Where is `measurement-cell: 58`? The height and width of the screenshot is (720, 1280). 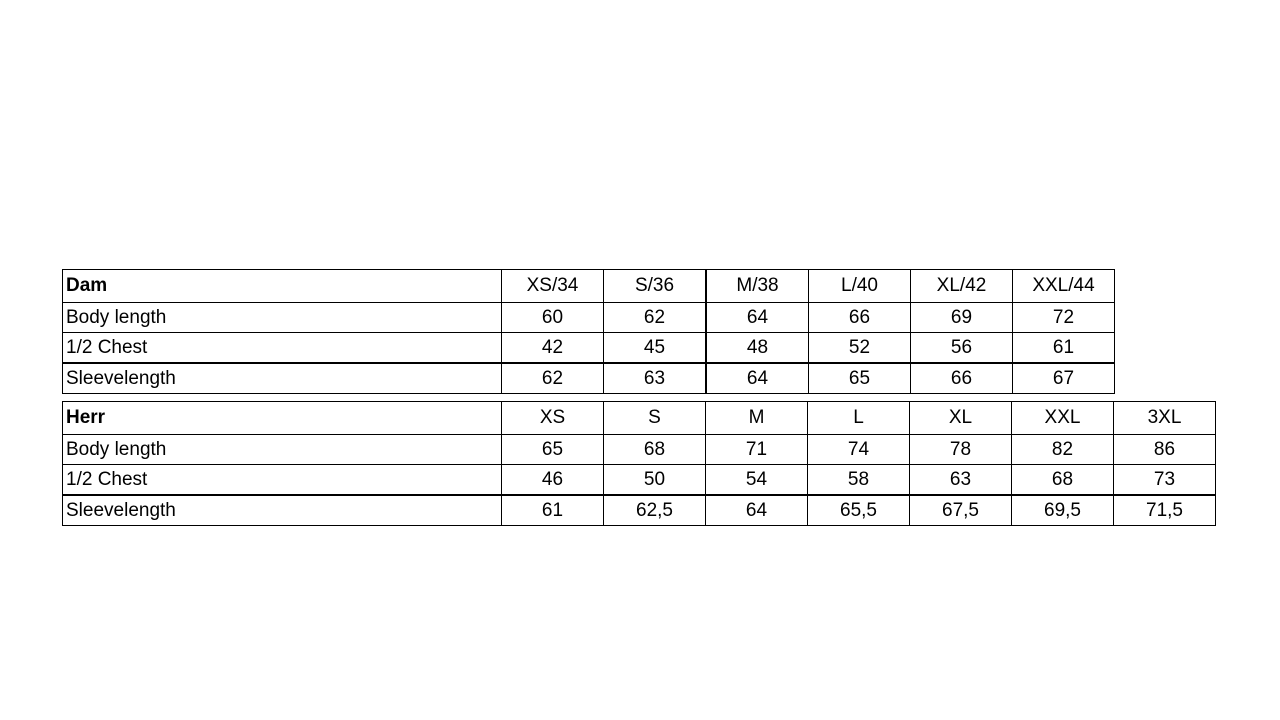
measurement-cell: 58 is located at coordinates (858, 480).